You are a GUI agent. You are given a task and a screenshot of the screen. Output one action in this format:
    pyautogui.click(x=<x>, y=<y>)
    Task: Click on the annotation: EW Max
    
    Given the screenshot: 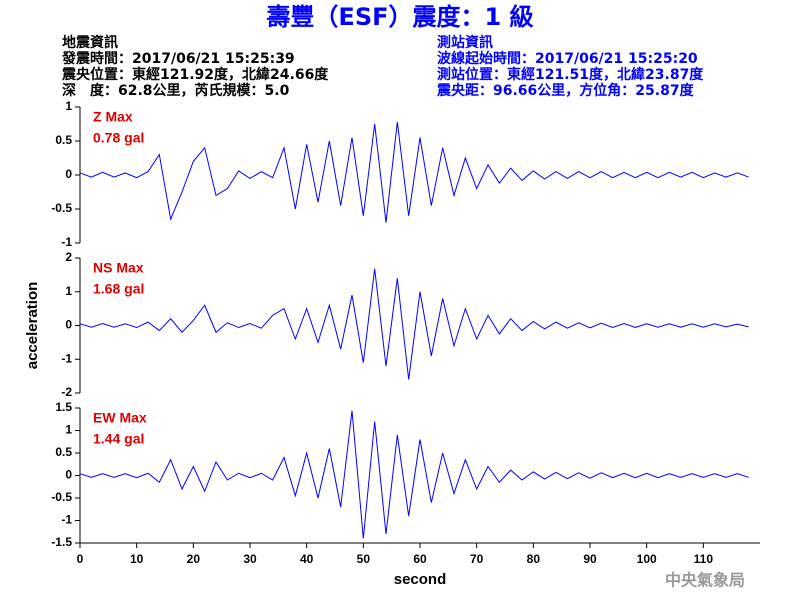 What is the action you would take?
    pyautogui.click(x=120, y=418)
    